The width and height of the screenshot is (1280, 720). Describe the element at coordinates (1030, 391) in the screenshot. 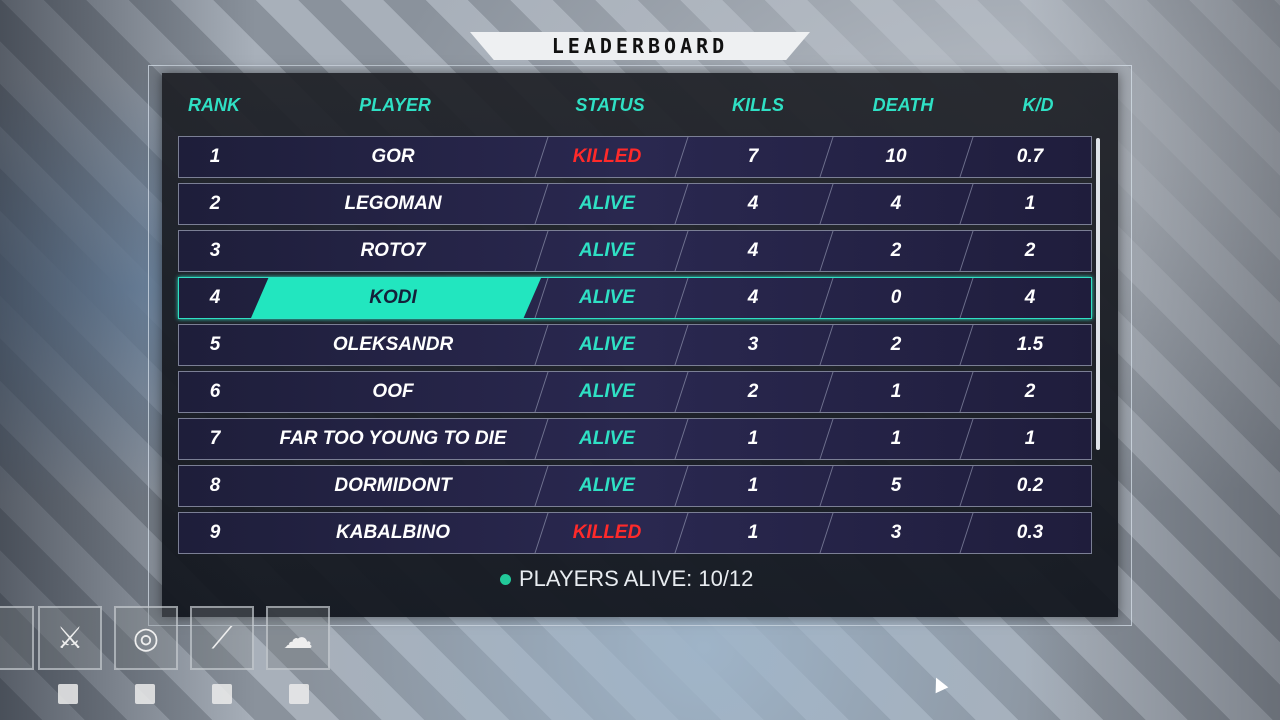

I see `cell-kd: 2` at that location.